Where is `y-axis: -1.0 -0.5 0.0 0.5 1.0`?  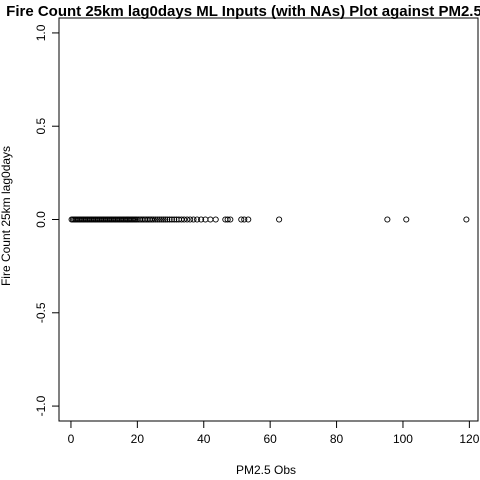 y-axis: -1.0 -0.5 0.0 0.5 1.0 is located at coordinates (47, 220).